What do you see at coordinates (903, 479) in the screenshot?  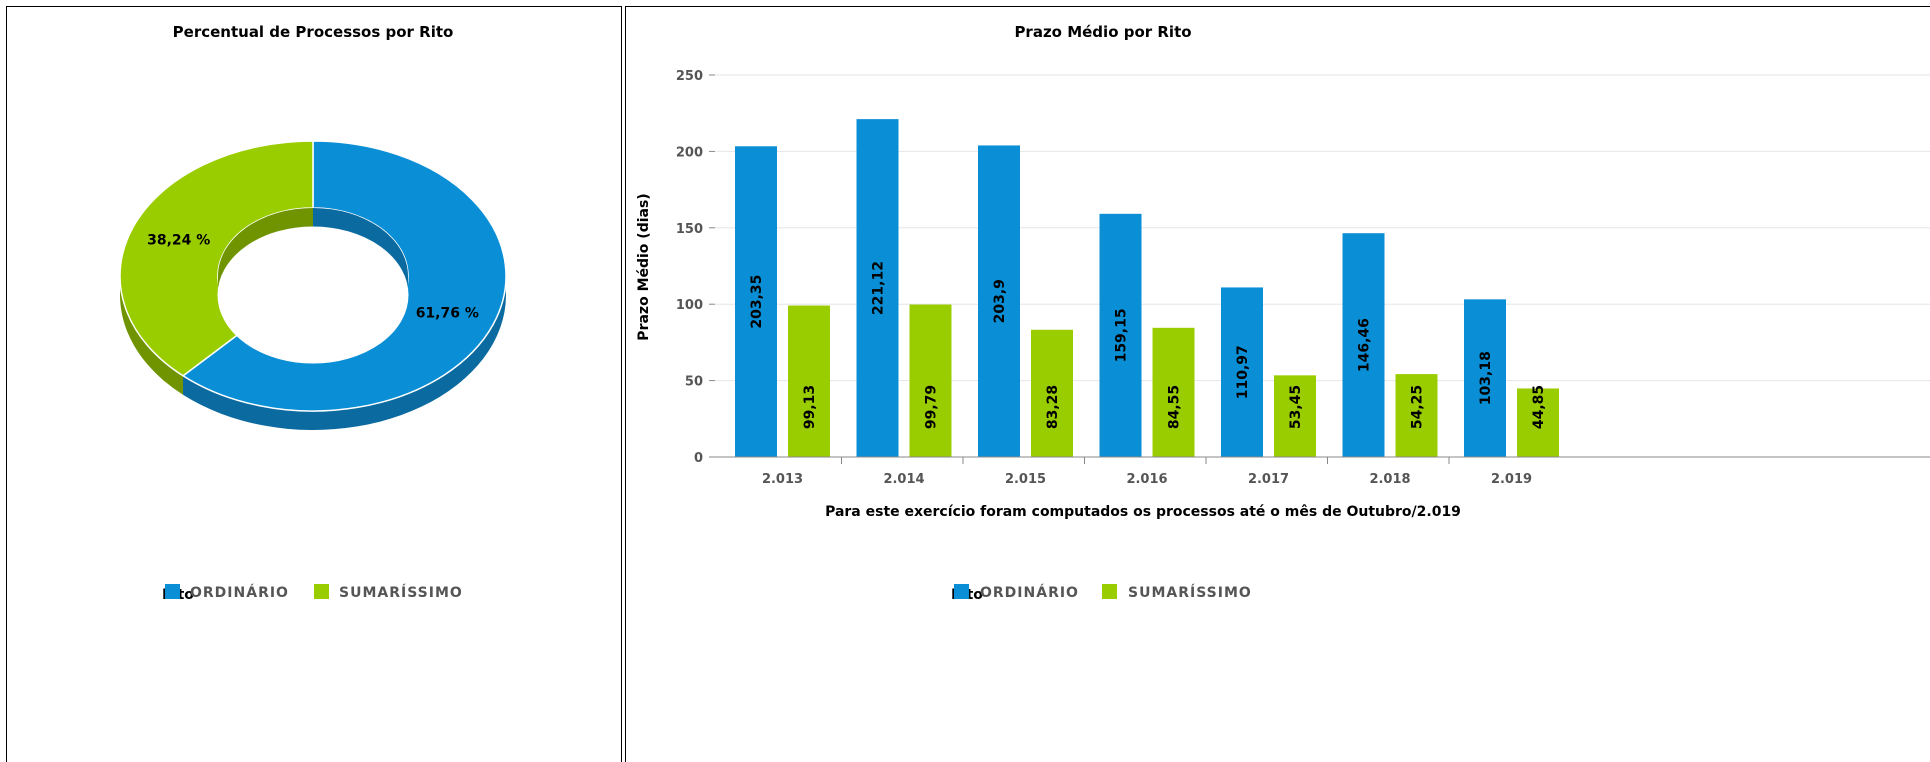 I see `x-tick-label: 2.014` at bounding box center [903, 479].